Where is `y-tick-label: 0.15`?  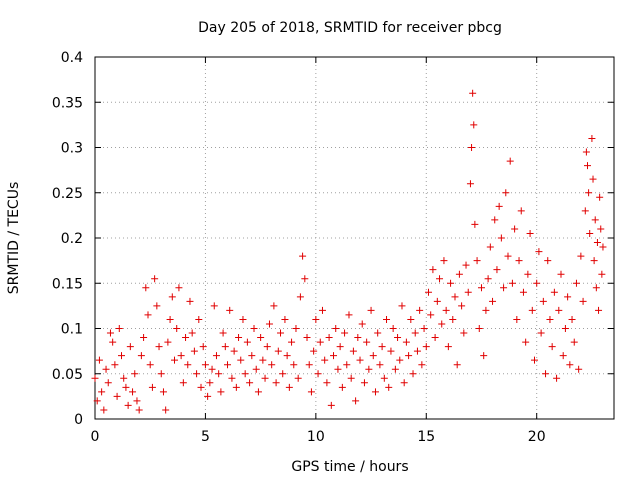 y-tick-label: 0.15 is located at coordinates (67, 284).